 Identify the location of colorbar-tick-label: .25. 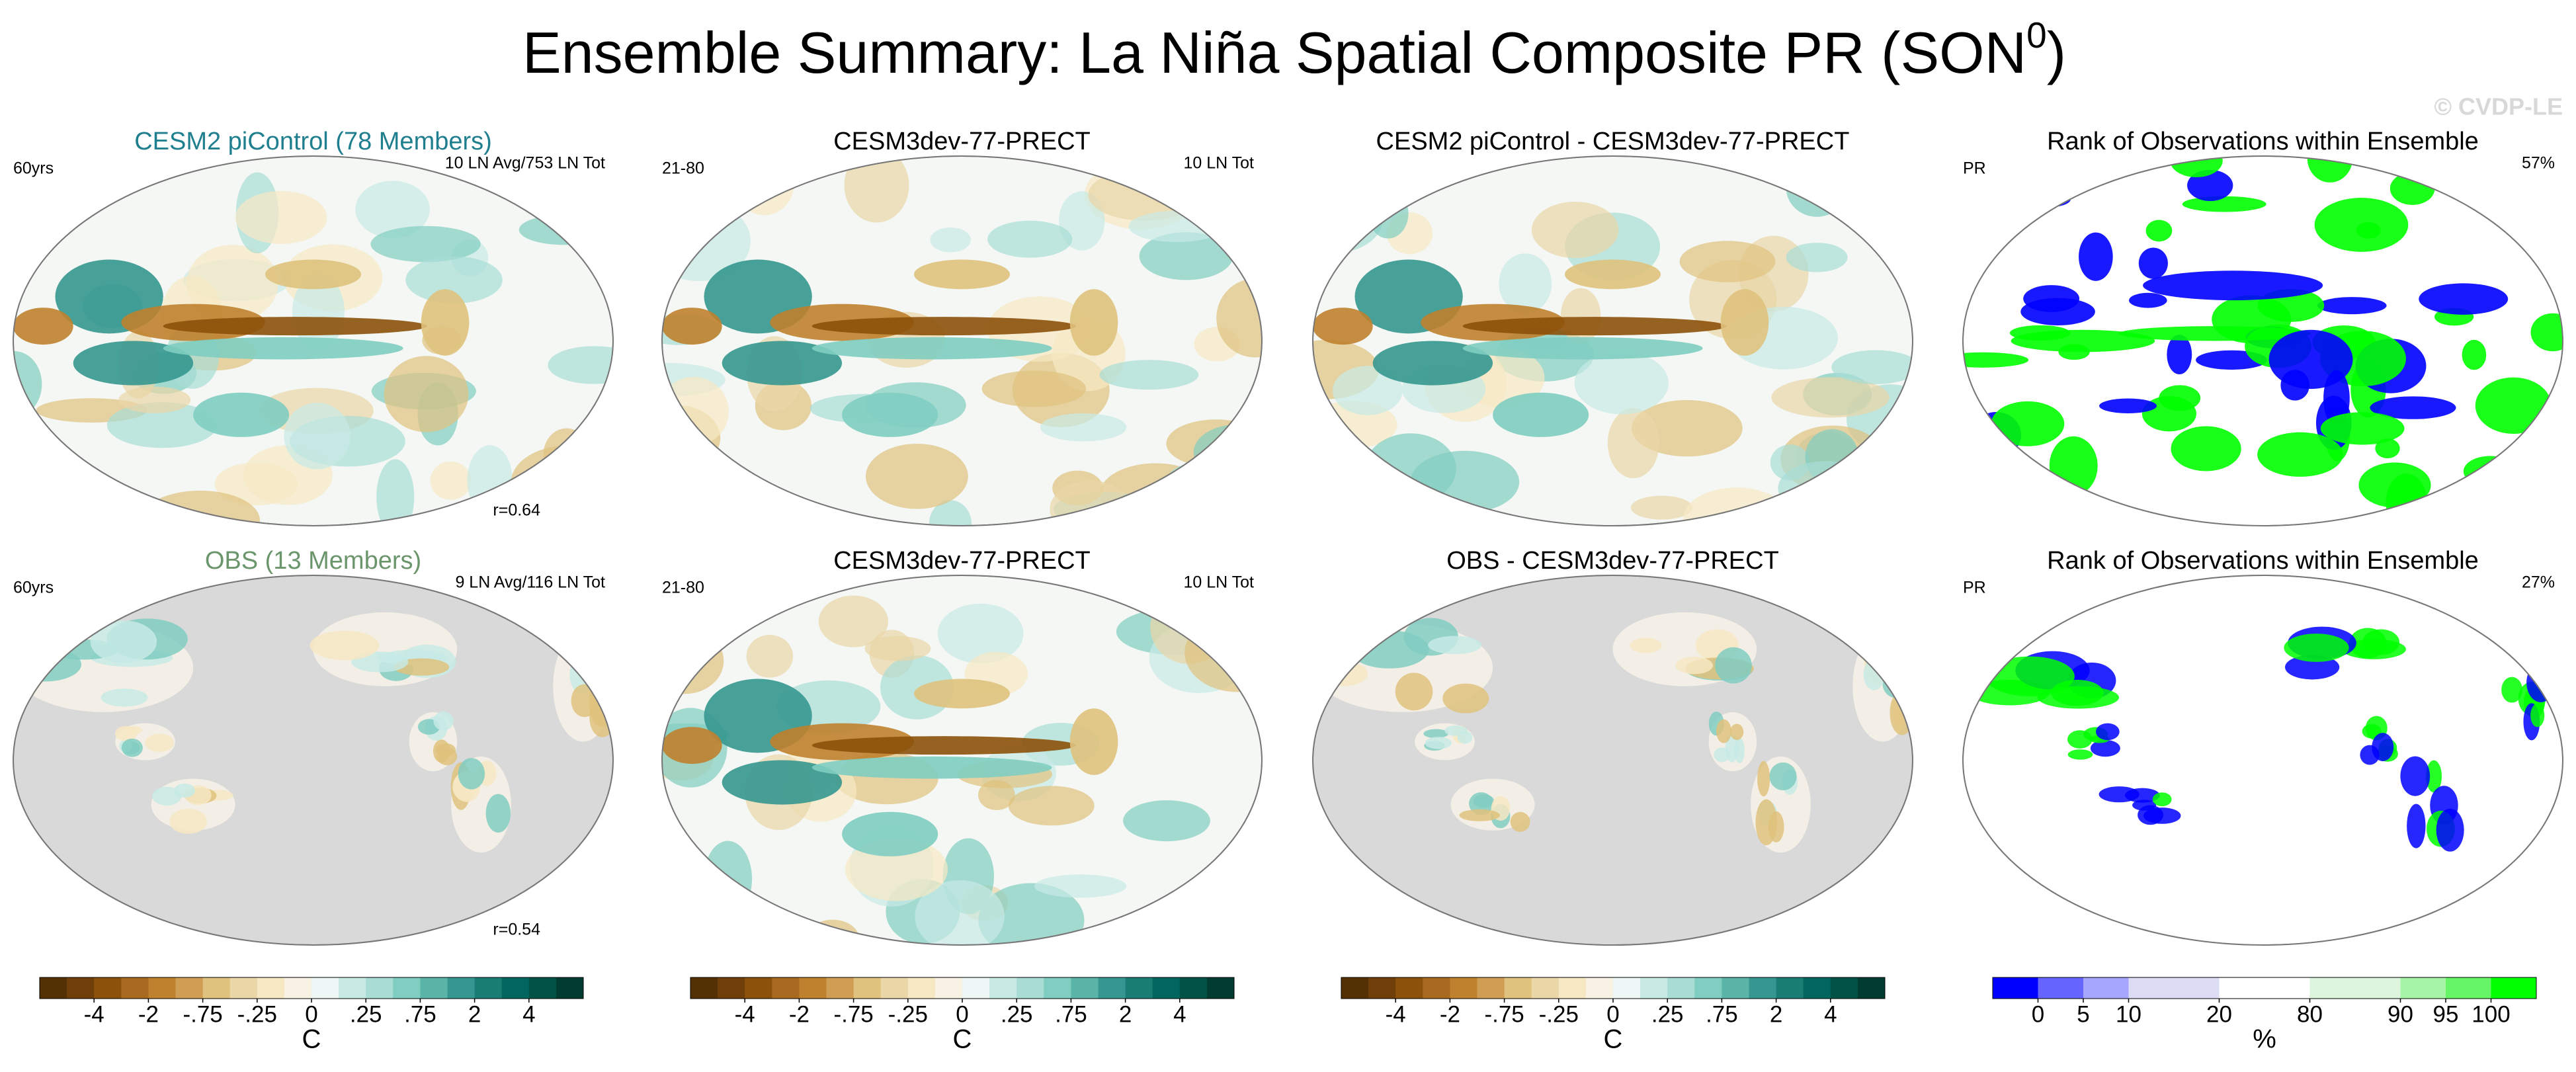
(1017, 1014).